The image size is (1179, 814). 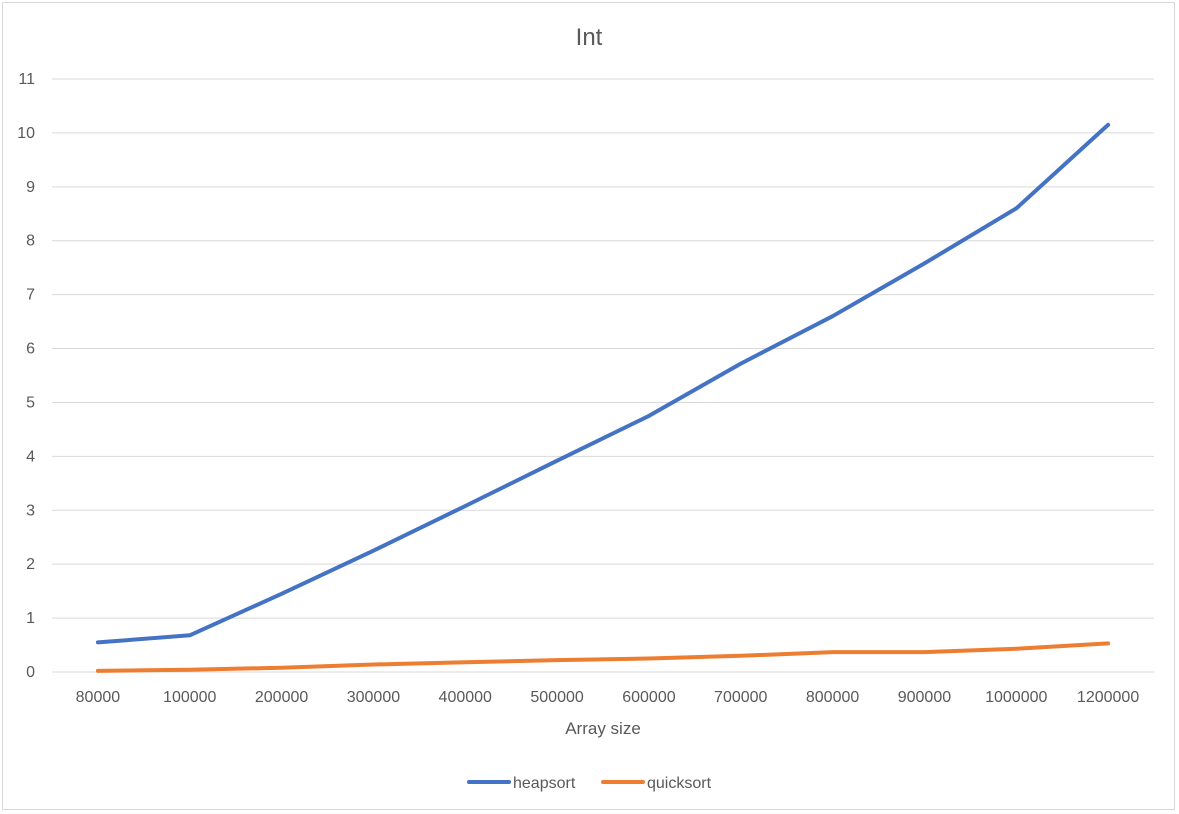 I want to click on x-tick-label: 400000, so click(x=465, y=697).